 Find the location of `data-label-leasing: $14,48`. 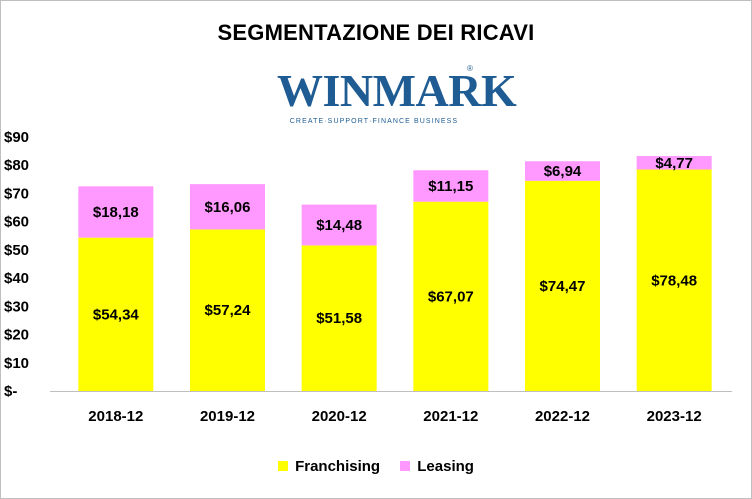

data-label-leasing: $14,48 is located at coordinates (339, 225).